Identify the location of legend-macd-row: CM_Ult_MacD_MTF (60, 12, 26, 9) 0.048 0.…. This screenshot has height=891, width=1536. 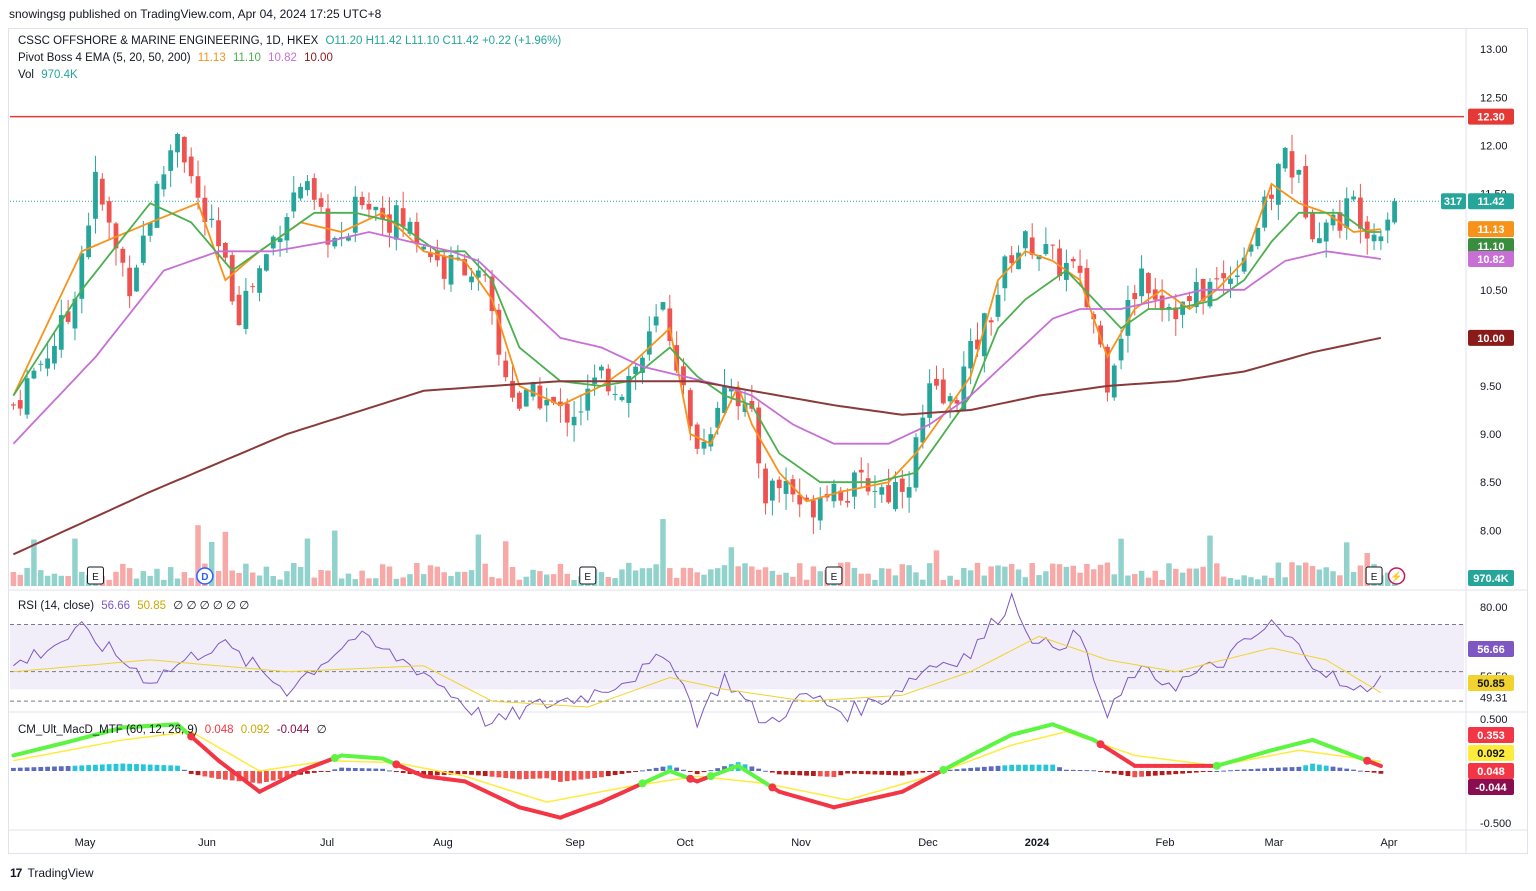
(174, 729).